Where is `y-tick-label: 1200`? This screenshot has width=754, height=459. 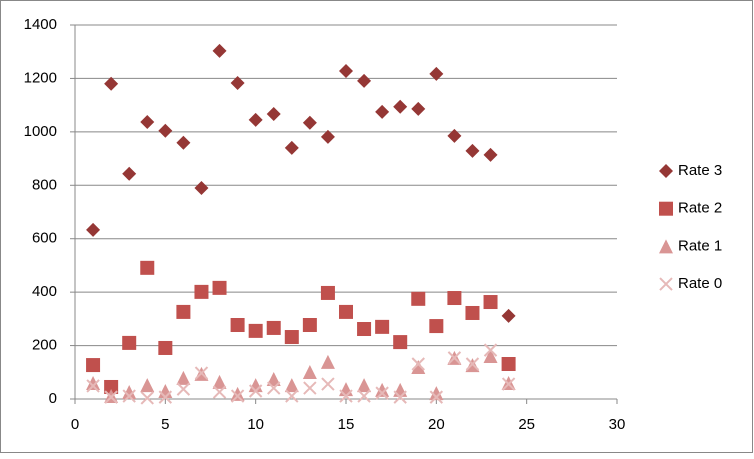 y-tick-label: 1200 is located at coordinates (40, 77).